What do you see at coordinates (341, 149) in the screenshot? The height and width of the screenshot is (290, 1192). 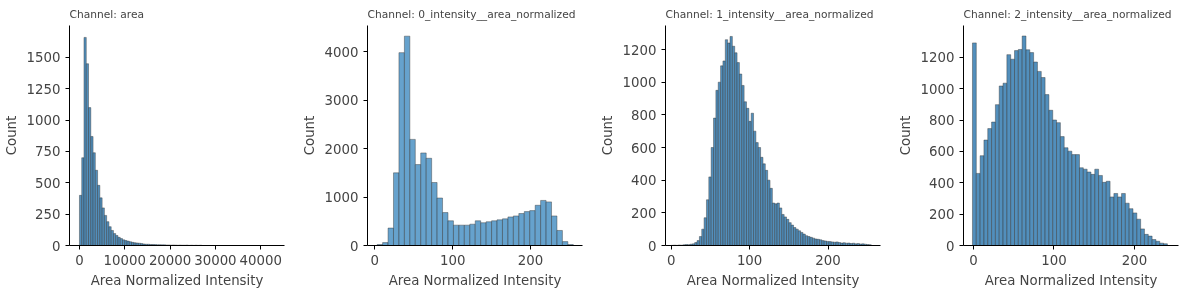 I see `y-tick-label: 2000` at bounding box center [341, 149].